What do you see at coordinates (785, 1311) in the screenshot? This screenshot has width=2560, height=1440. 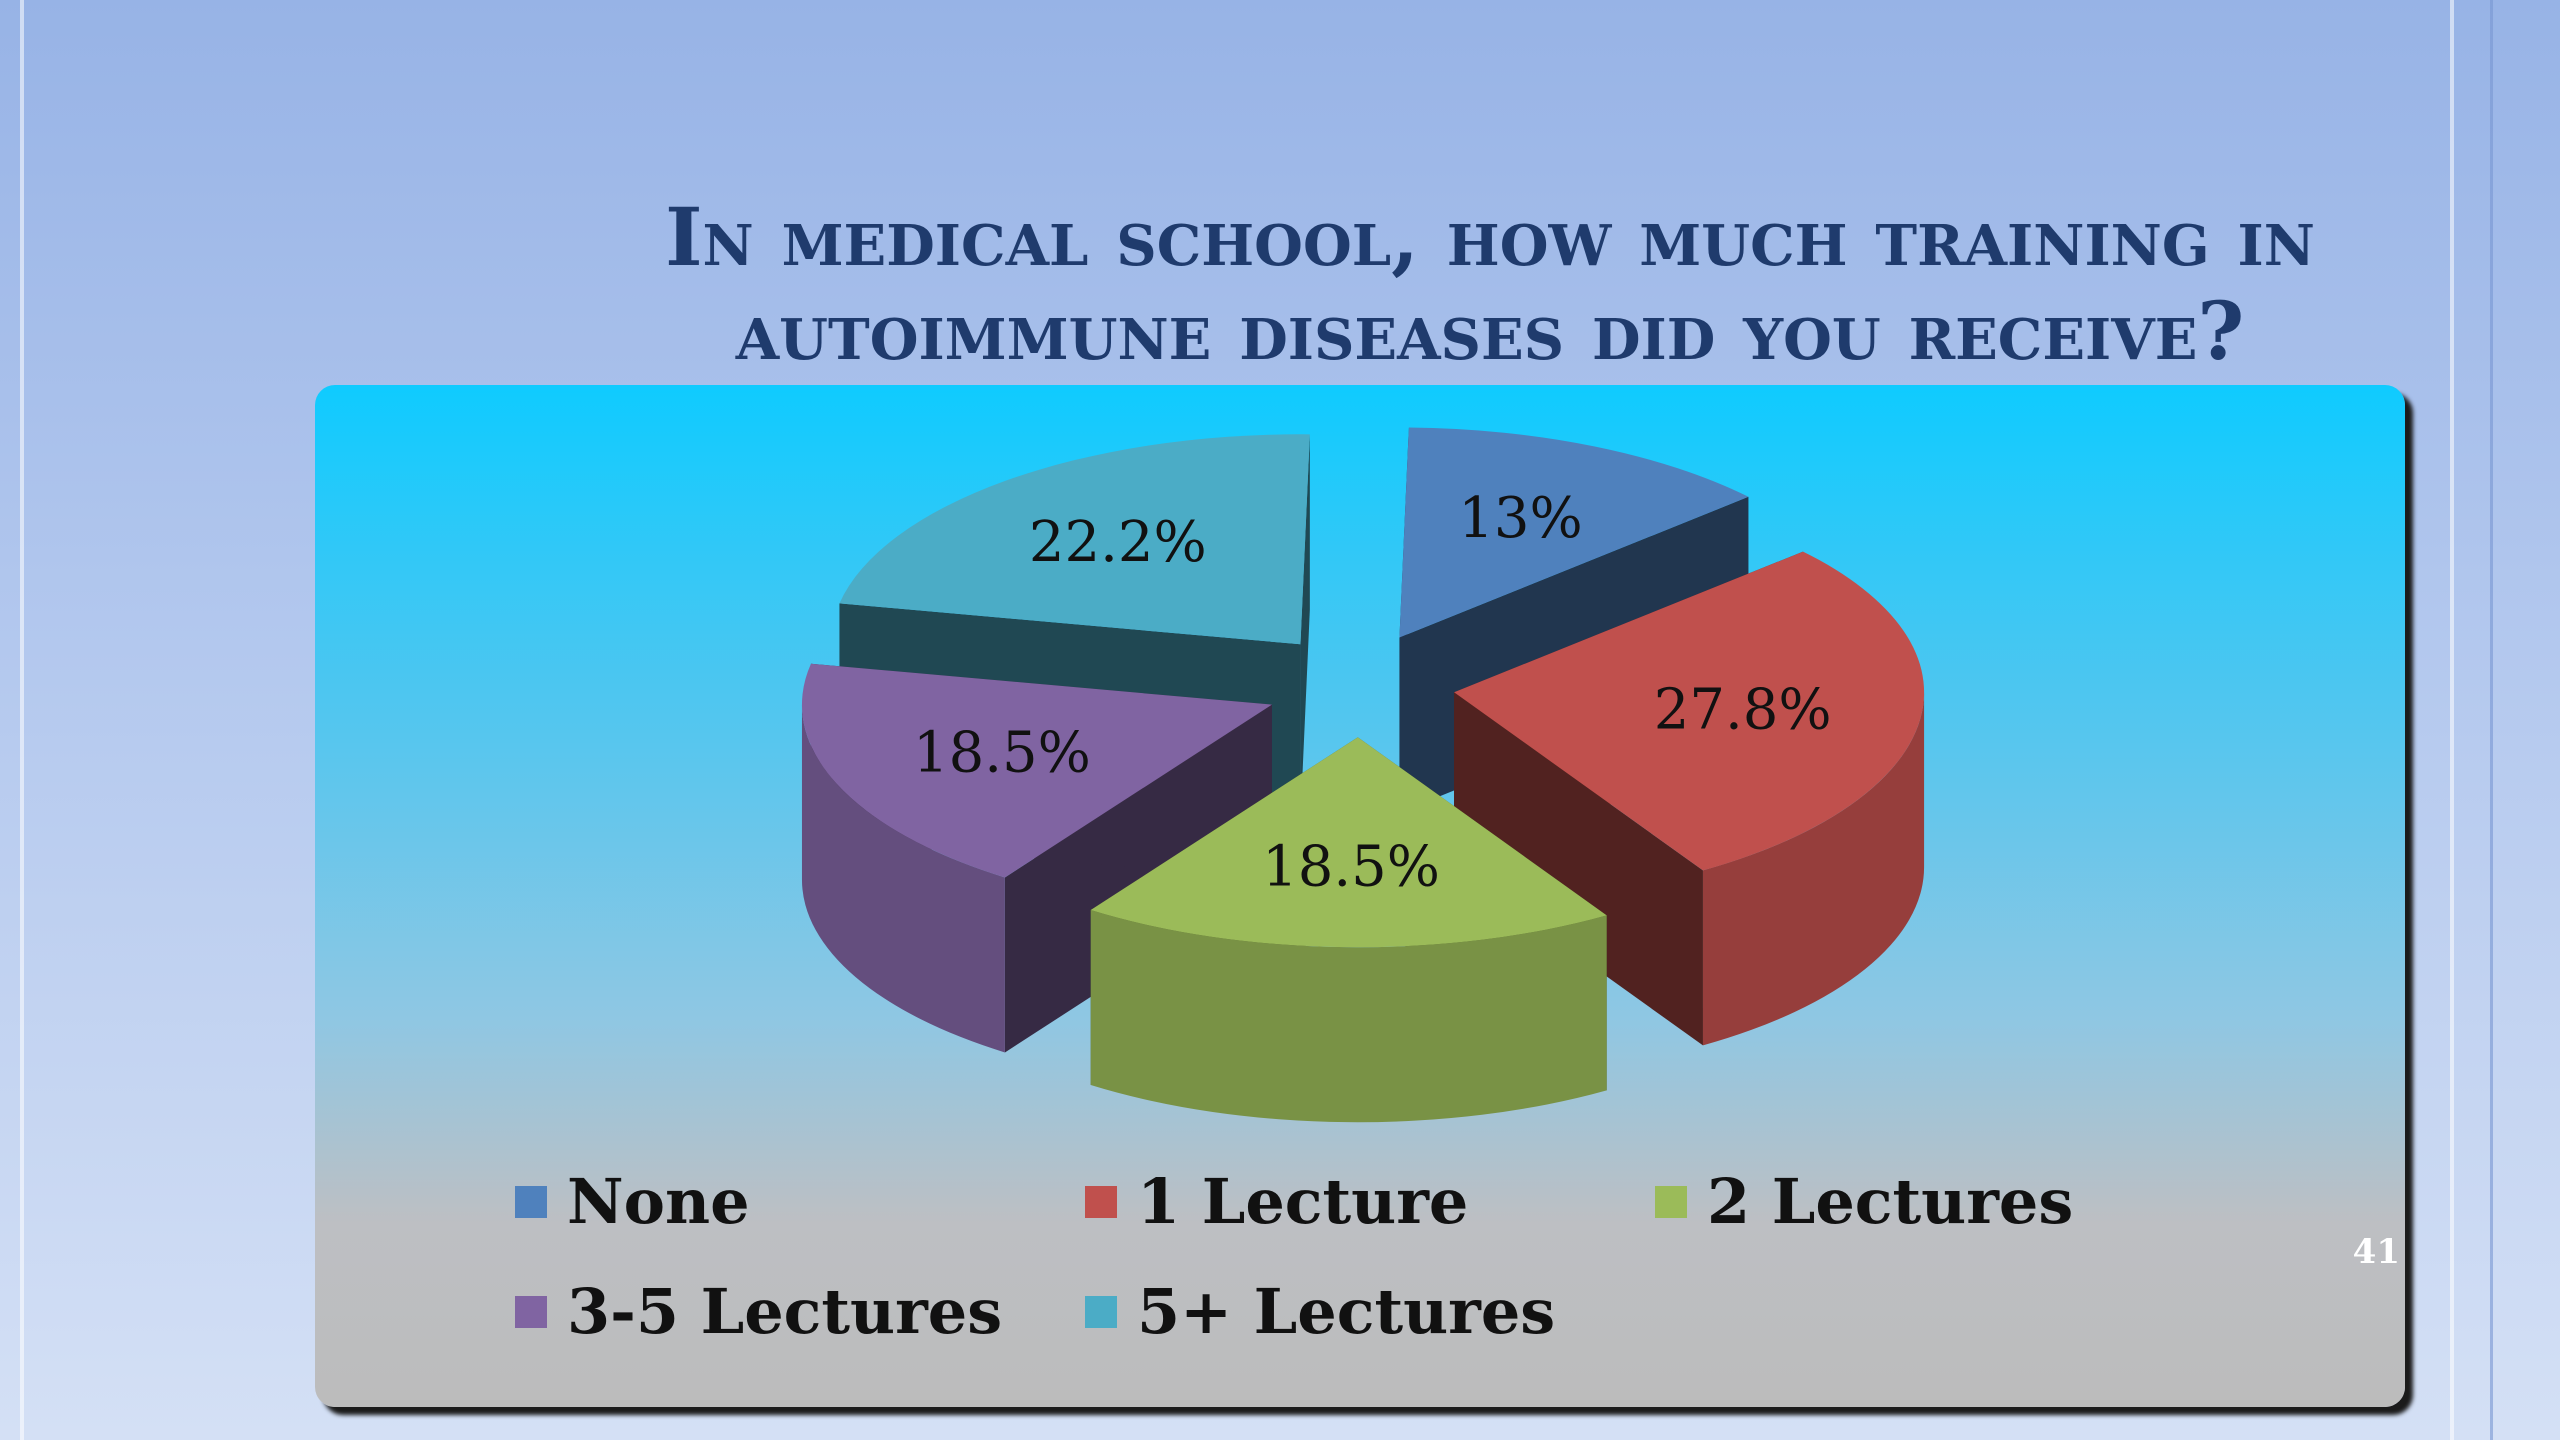 I see `legend-label: 3-5 Lectures` at bounding box center [785, 1311].